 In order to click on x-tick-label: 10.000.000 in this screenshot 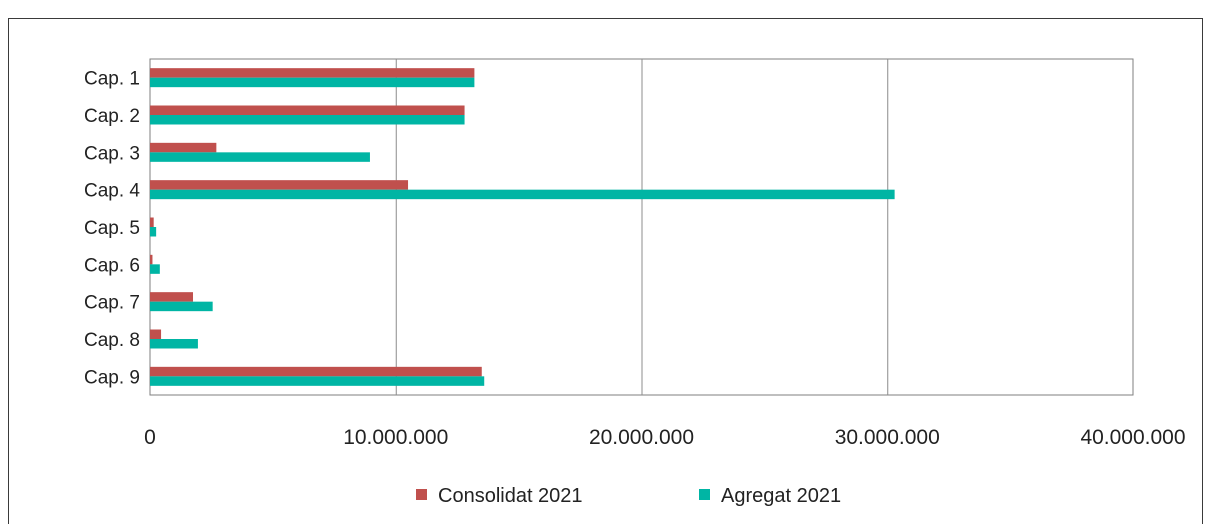, I will do `click(395, 437)`.